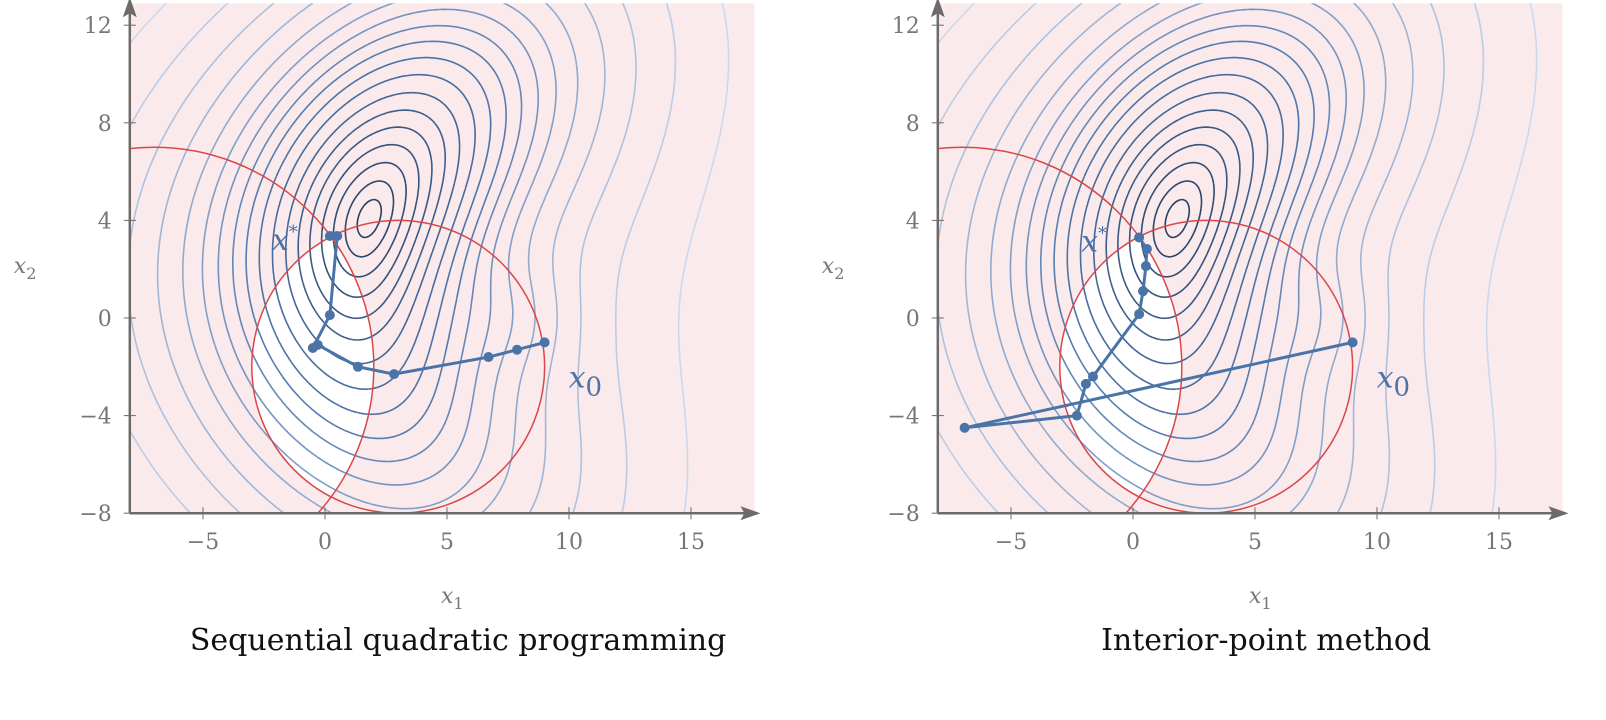 The image size is (1606, 720). What do you see at coordinates (1499, 542) in the screenshot?
I see `x-tick-label: 15` at bounding box center [1499, 542].